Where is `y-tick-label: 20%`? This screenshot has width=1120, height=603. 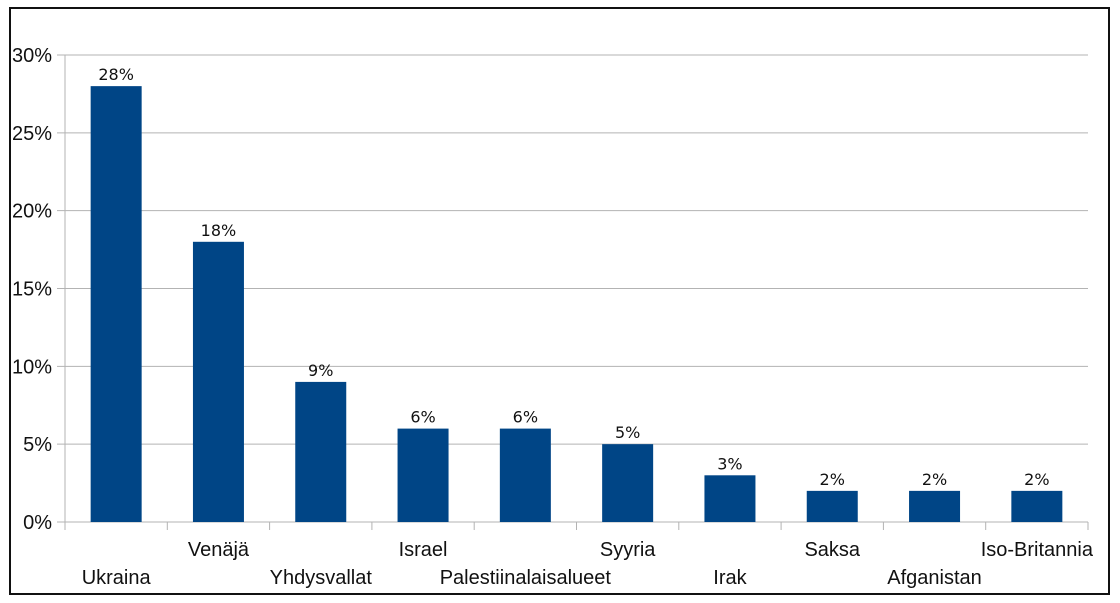 y-tick-label: 20% is located at coordinates (32, 212).